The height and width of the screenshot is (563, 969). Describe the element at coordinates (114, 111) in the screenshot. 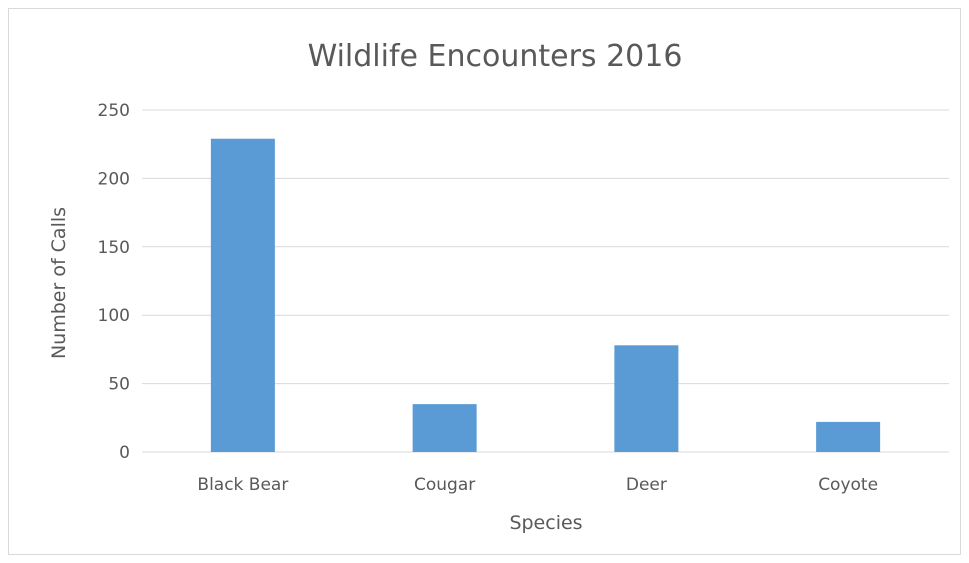

I see `y-tick-label: 250` at that location.